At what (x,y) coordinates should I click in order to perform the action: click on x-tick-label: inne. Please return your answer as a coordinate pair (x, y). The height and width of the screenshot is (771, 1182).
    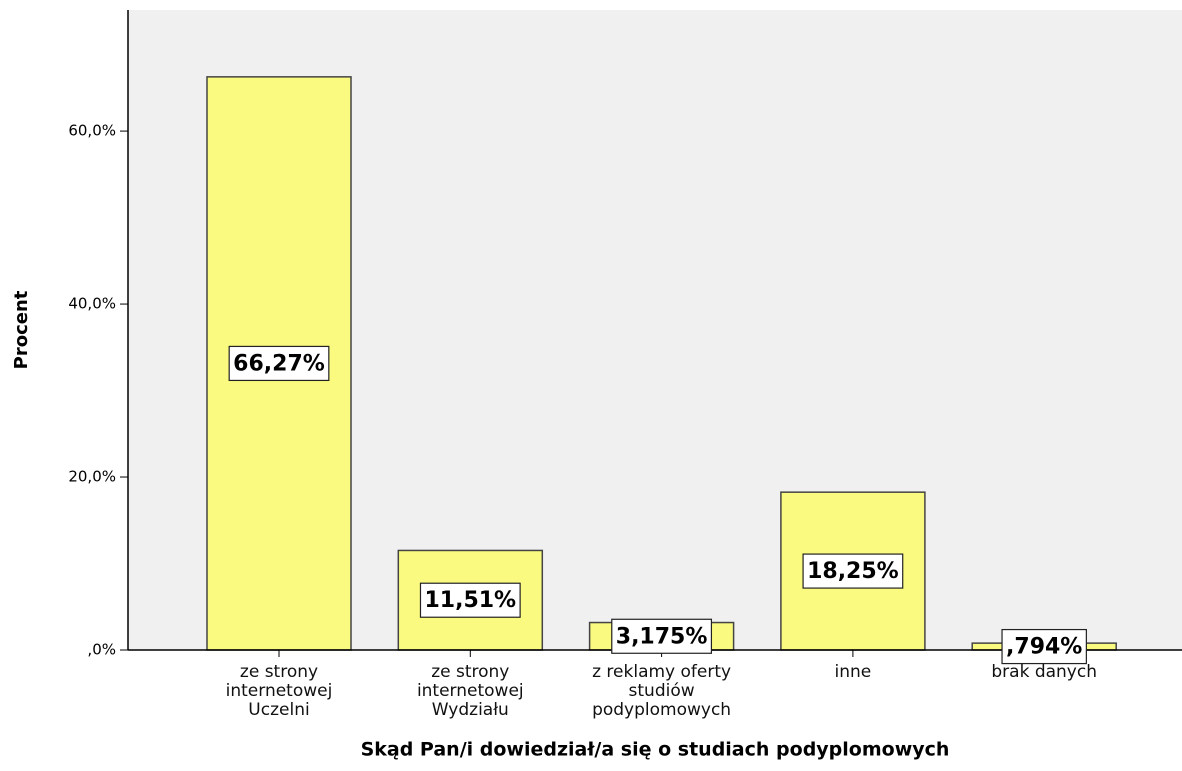
    Looking at the image, I should click on (853, 672).